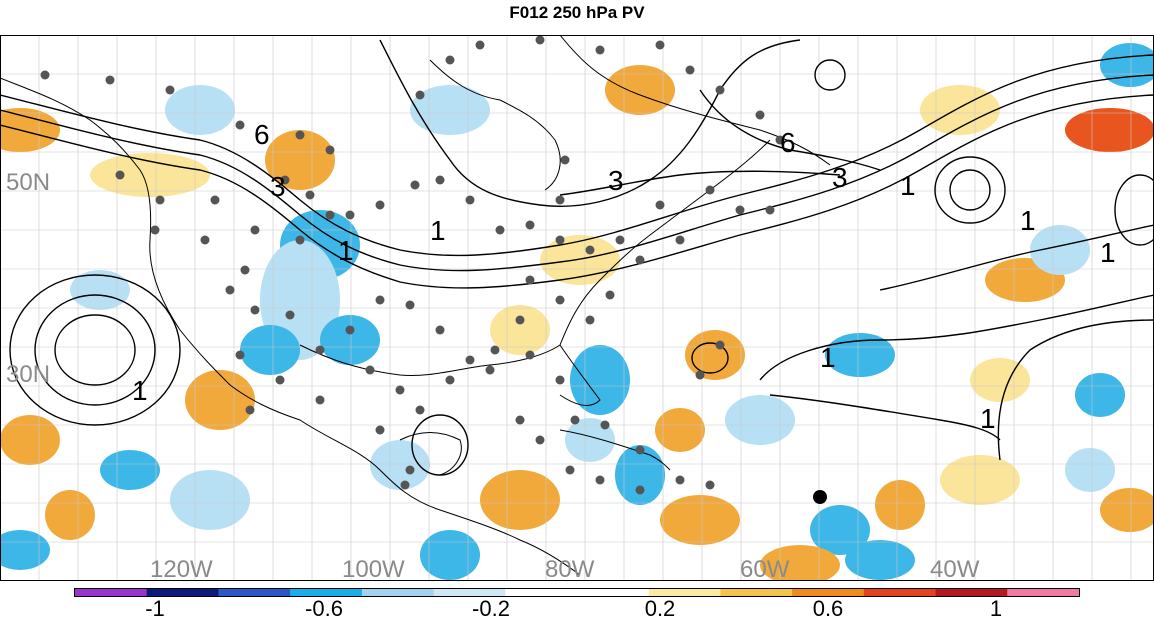  Describe the element at coordinates (28, 374) in the screenshot. I see `latitude-label: 30N` at that location.